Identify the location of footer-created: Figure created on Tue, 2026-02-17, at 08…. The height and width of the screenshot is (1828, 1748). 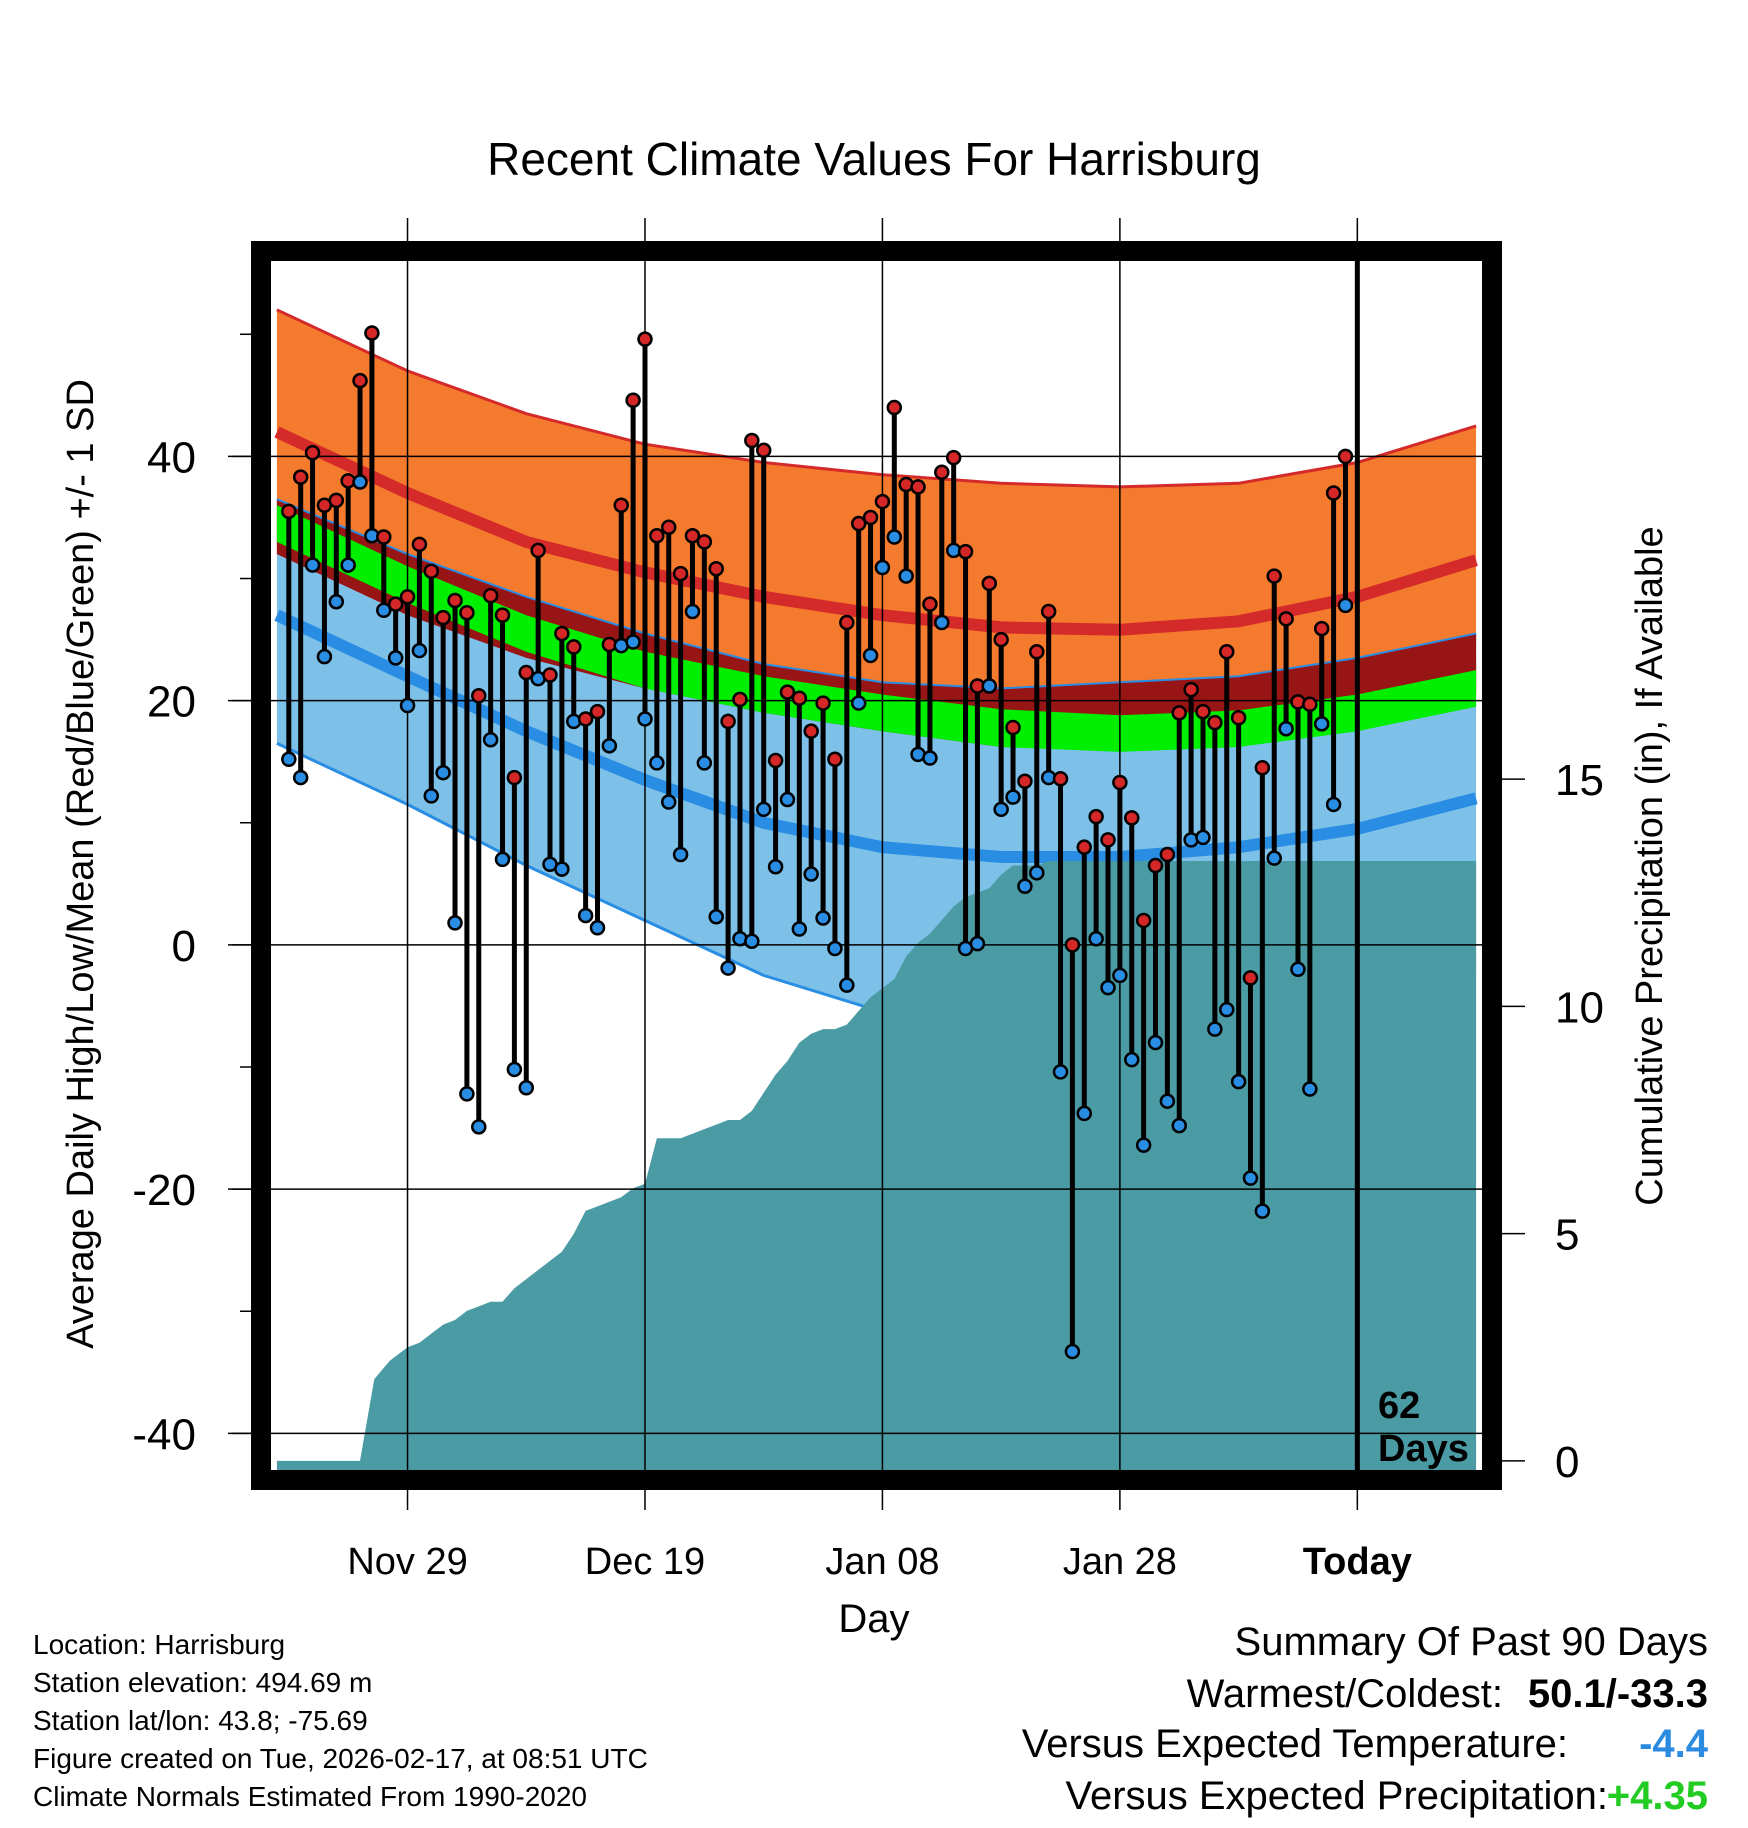
(340, 1758).